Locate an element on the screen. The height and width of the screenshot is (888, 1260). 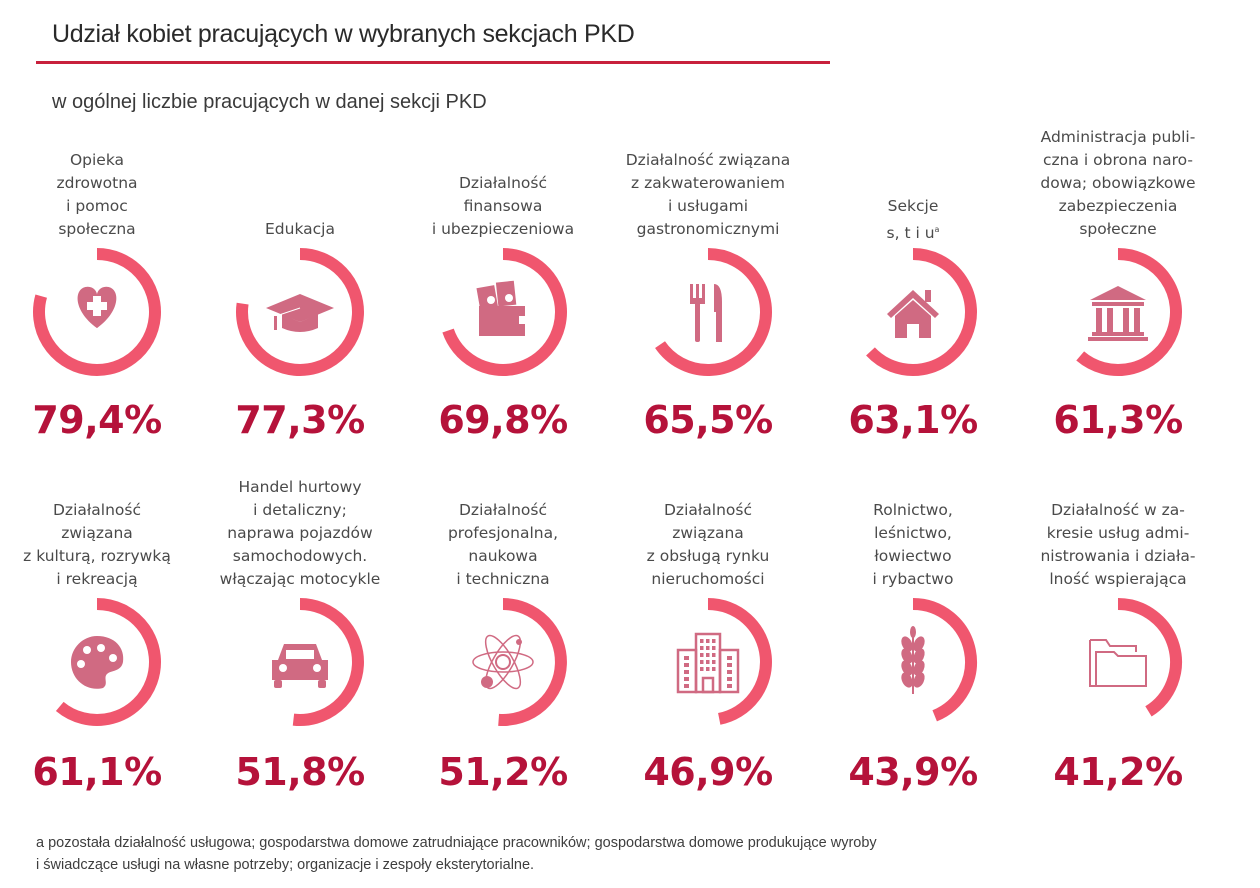
fork-knife-icon is located at coordinates (706, 313).